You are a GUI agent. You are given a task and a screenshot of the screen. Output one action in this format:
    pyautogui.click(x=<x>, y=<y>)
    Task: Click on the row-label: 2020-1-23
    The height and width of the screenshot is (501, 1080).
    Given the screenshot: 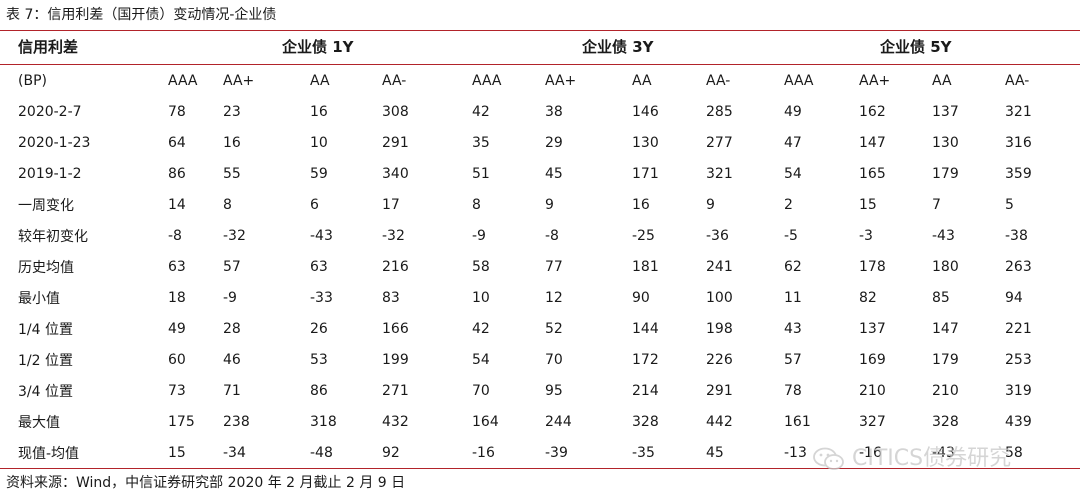 What is the action you would take?
    pyautogui.click(x=54, y=142)
    